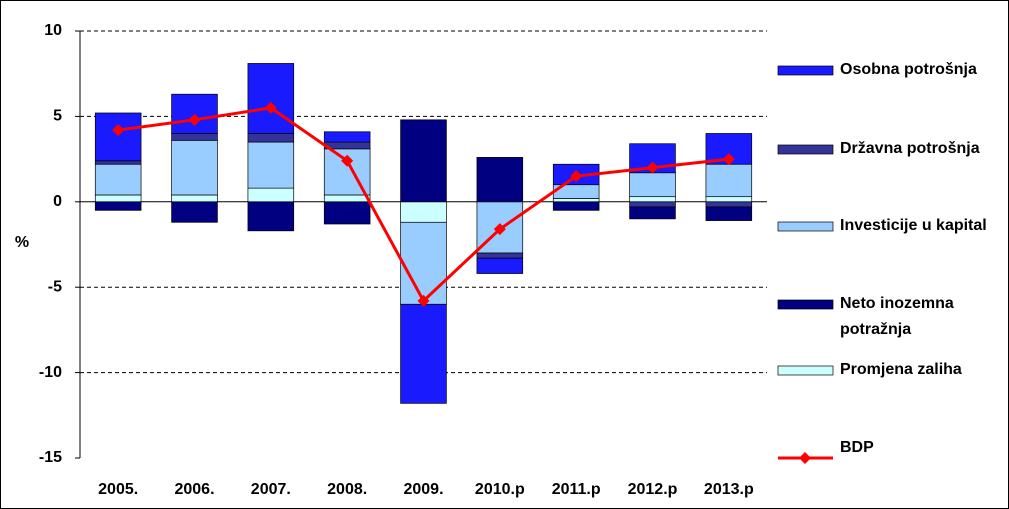  Describe the element at coordinates (805, 458) in the screenshot. I see `legend-marker` at that location.